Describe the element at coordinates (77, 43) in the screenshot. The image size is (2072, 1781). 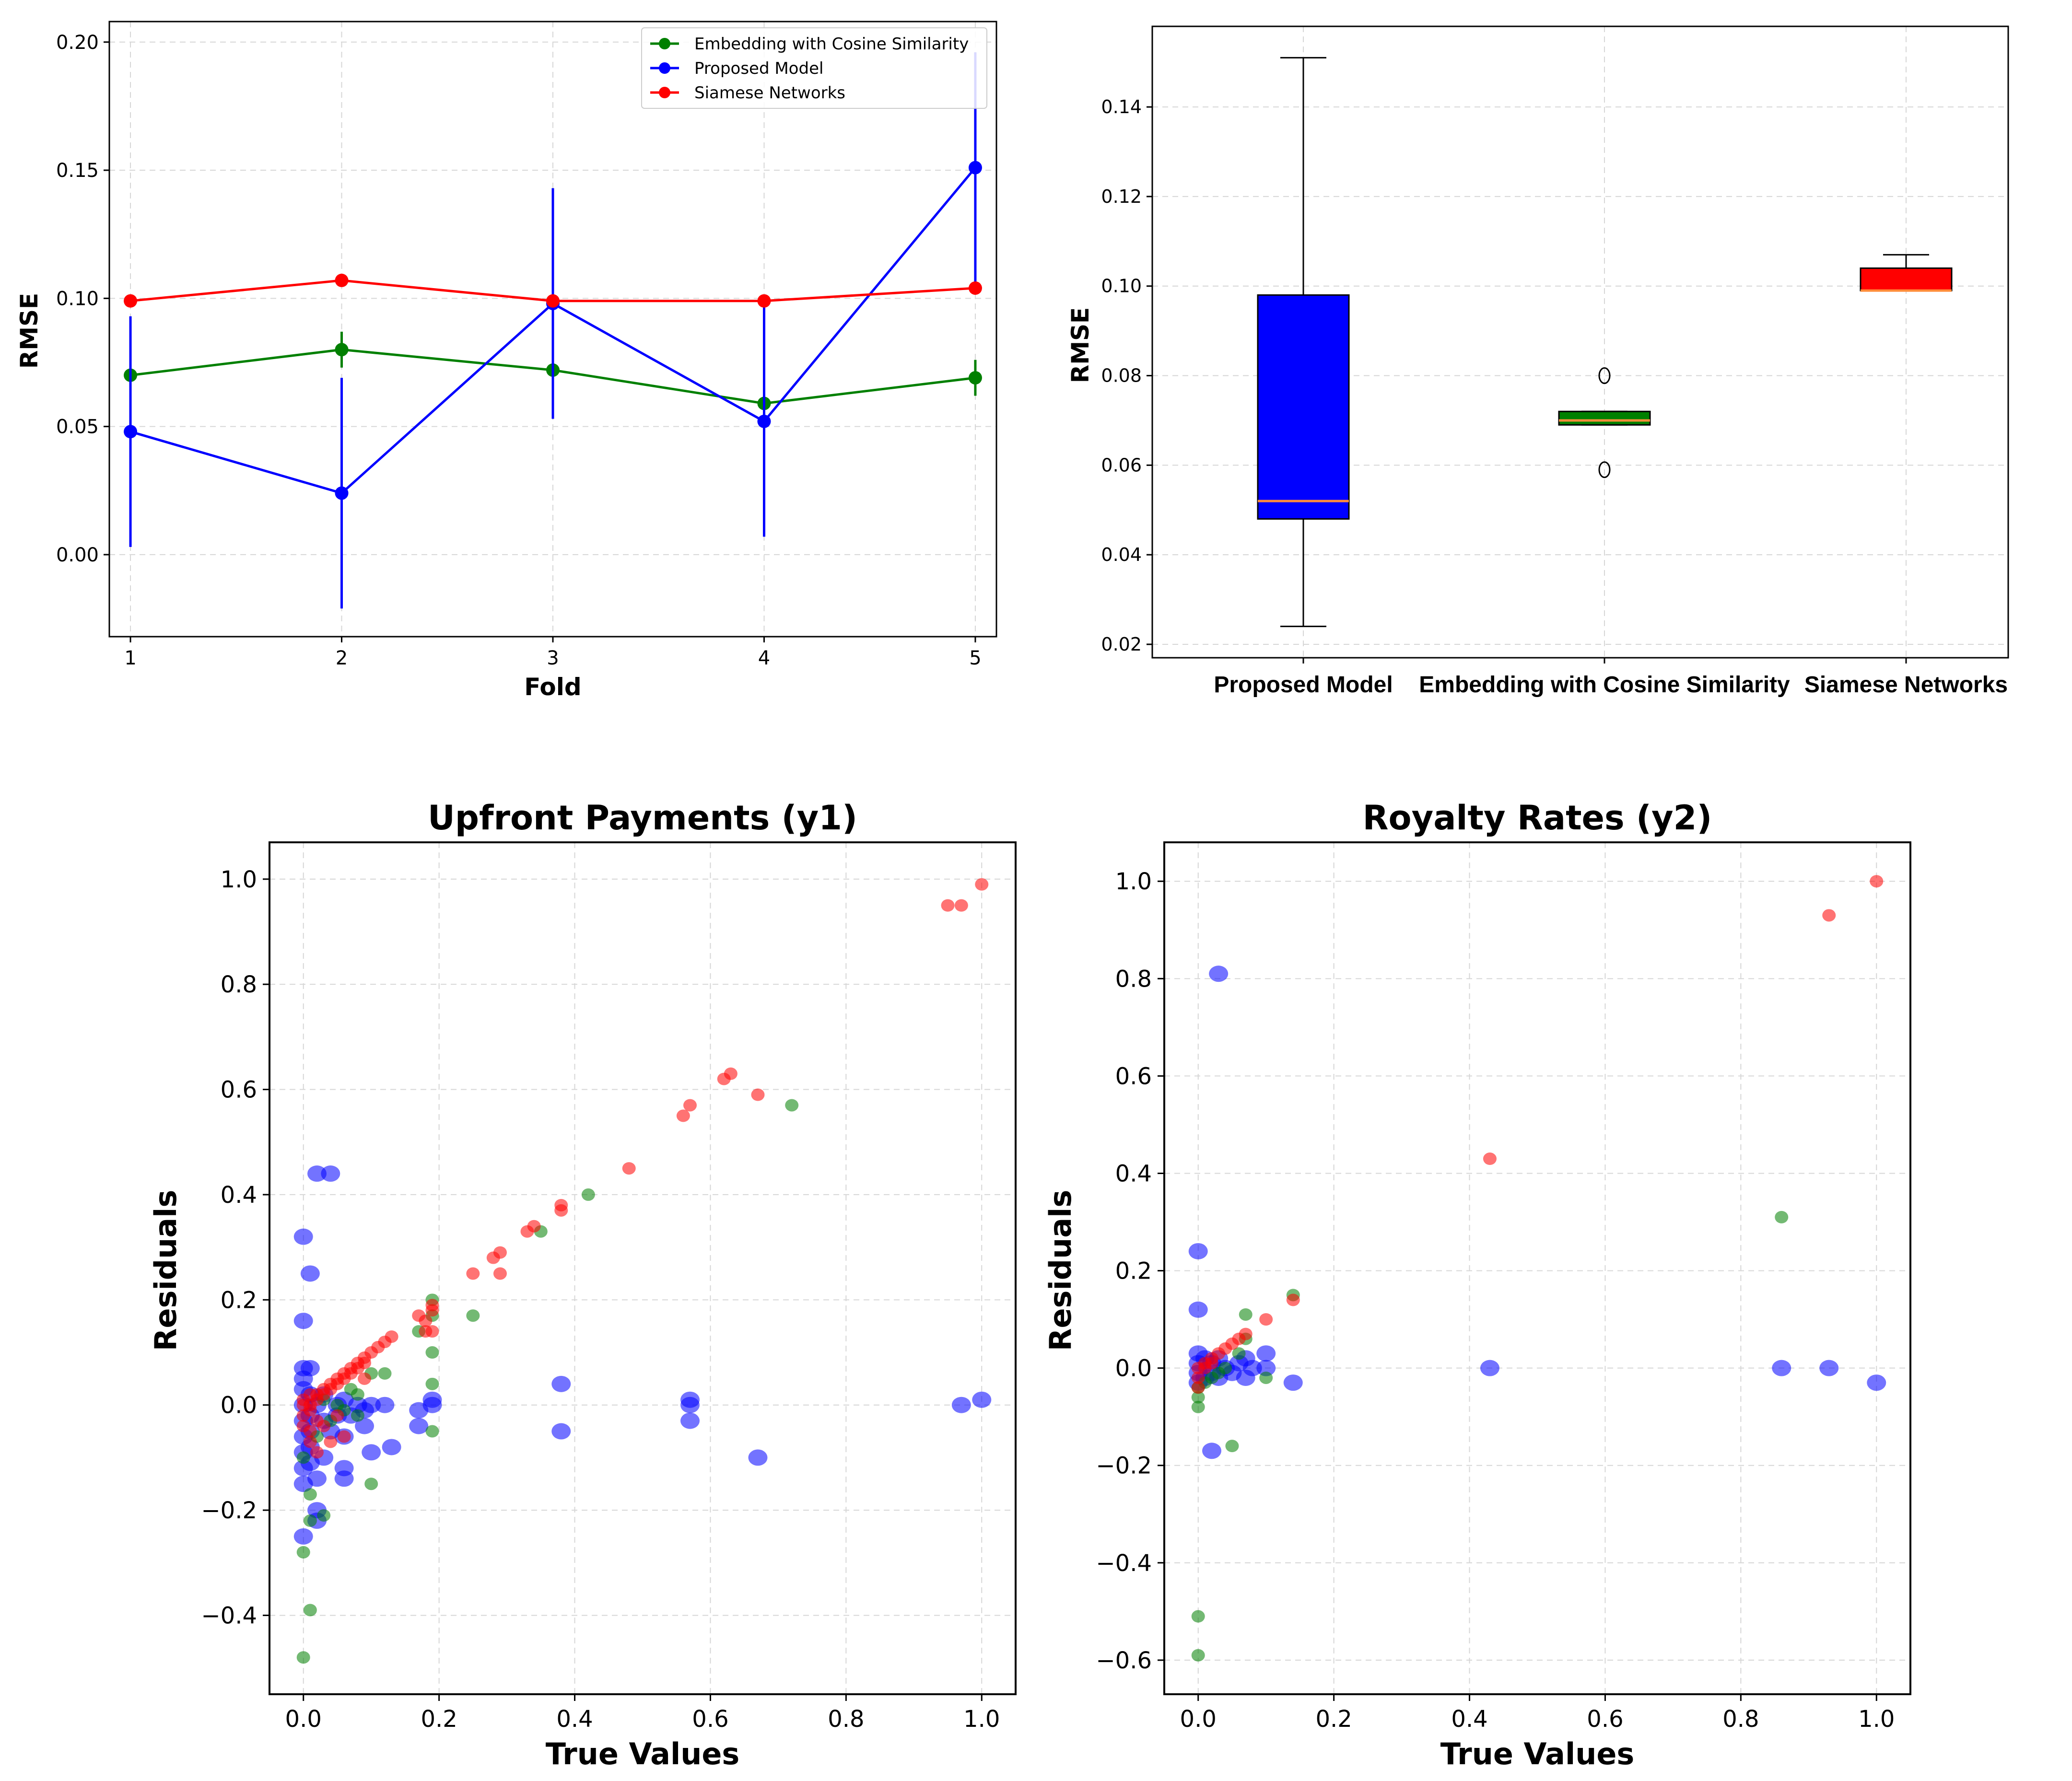
I see `y-tick-label: 0.20` at that location.